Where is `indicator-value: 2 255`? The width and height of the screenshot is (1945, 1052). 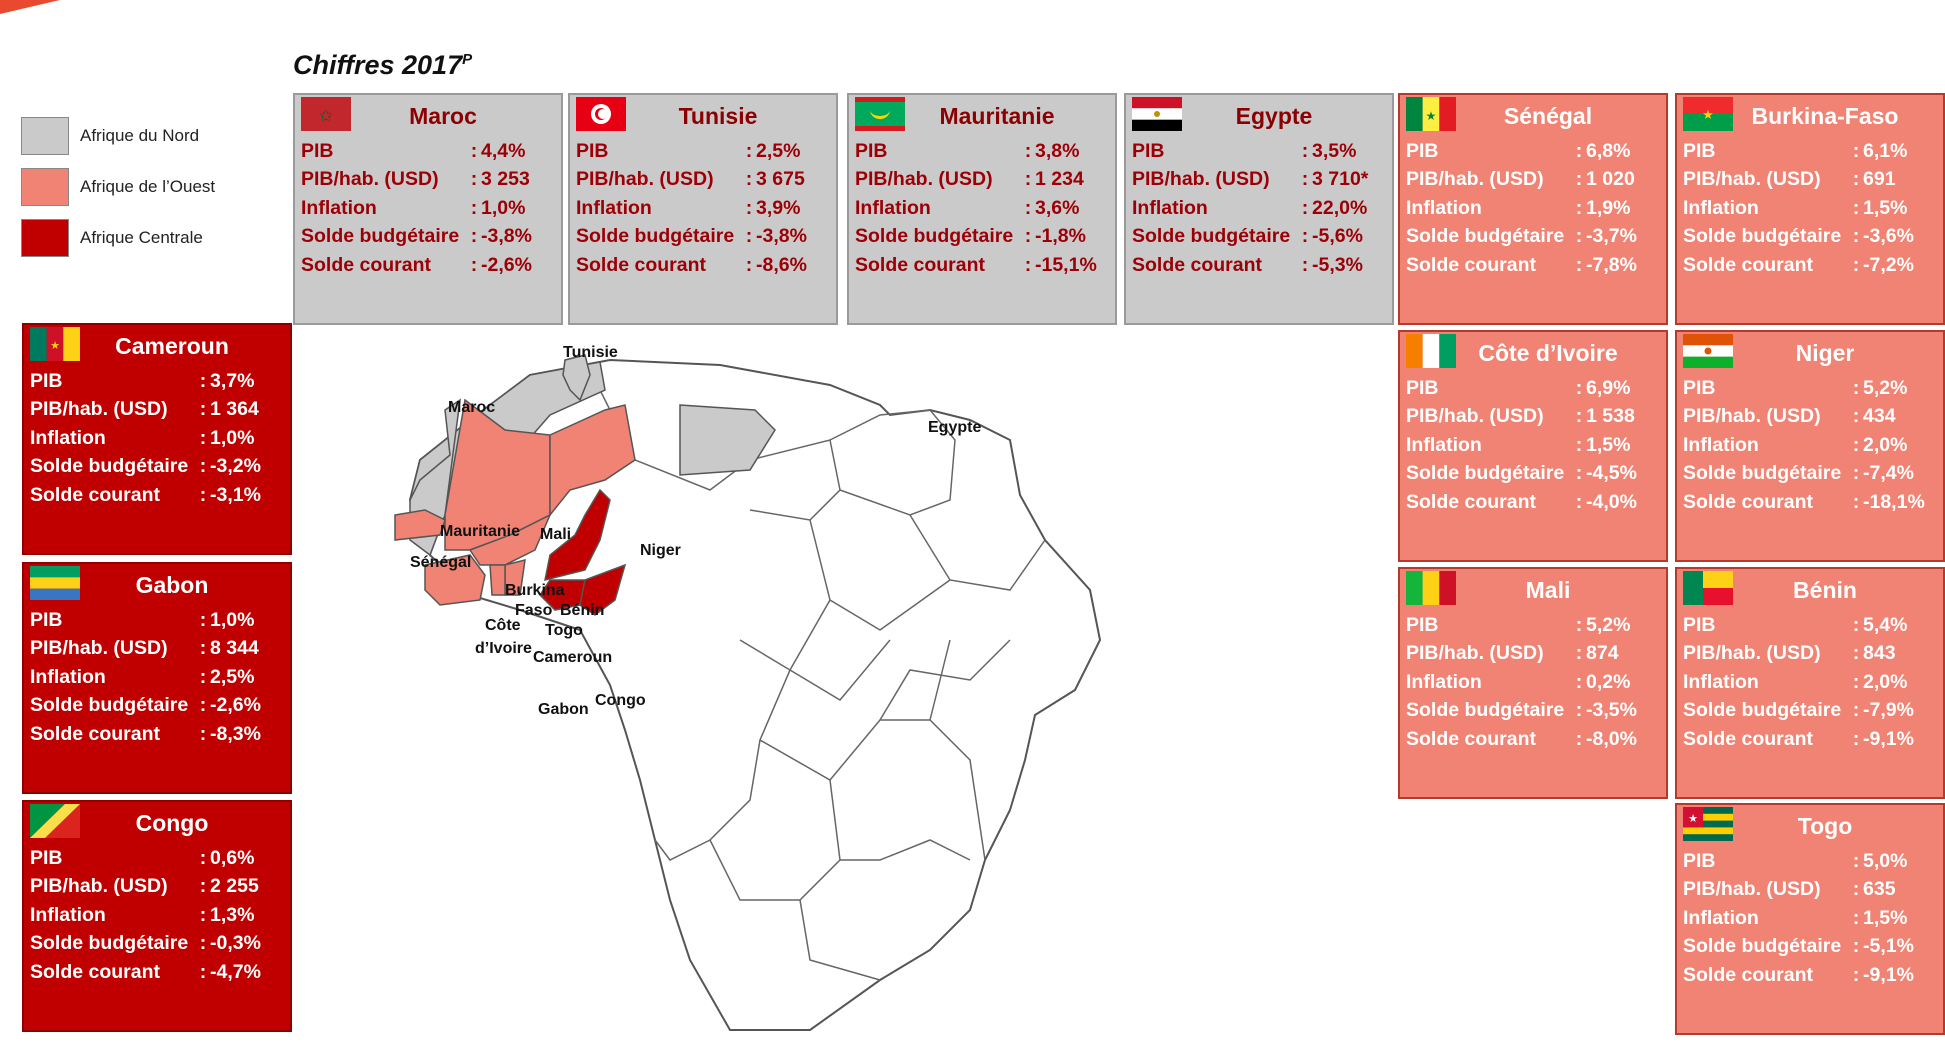
indicator-value: 2 255 is located at coordinates (234, 886).